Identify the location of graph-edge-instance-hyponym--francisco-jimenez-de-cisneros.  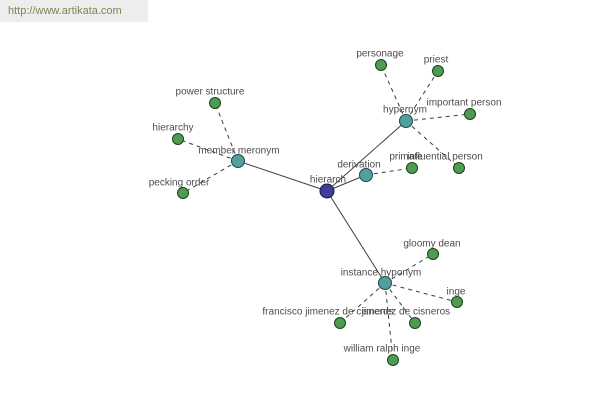
(362, 303).